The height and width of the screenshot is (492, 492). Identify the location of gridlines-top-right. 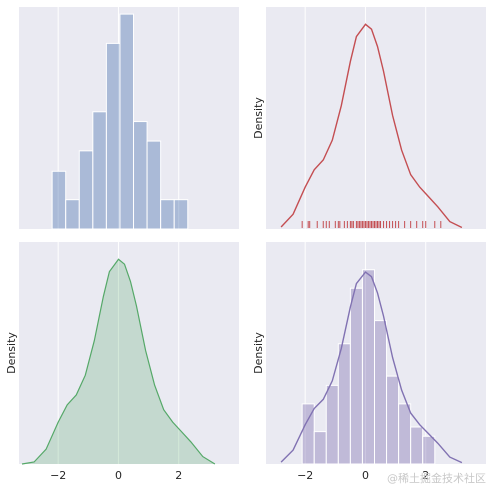
(365, 118).